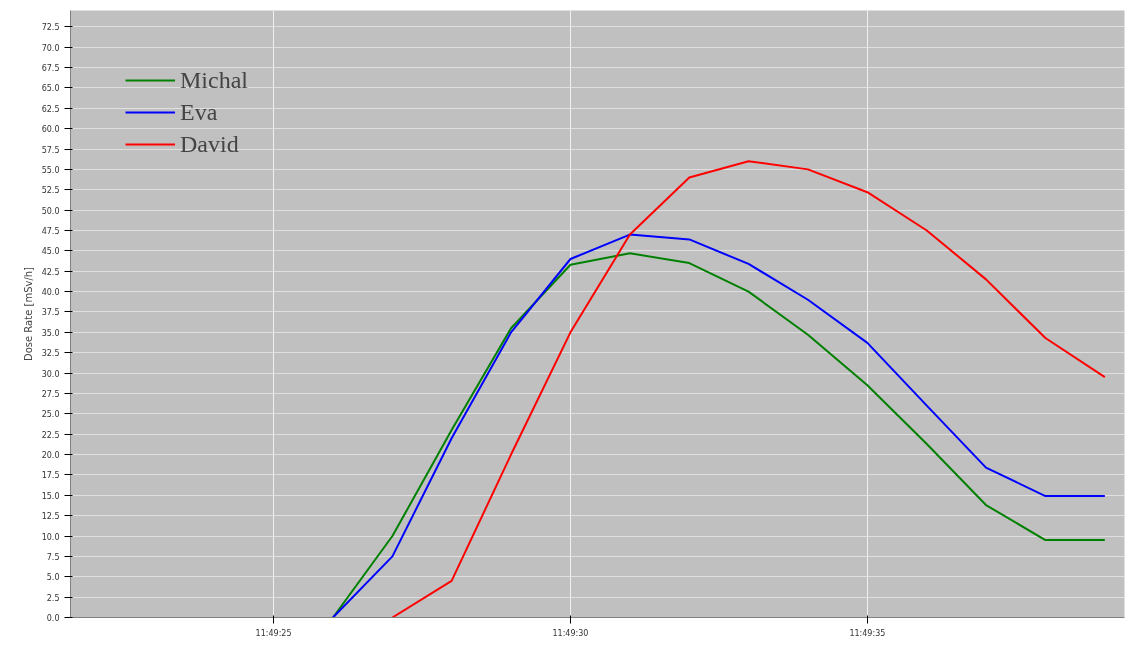 The image size is (1136, 648). Describe the element at coordinates (50, 537) in the screenshot. I see `y-tick-label: 10.0` at that location.